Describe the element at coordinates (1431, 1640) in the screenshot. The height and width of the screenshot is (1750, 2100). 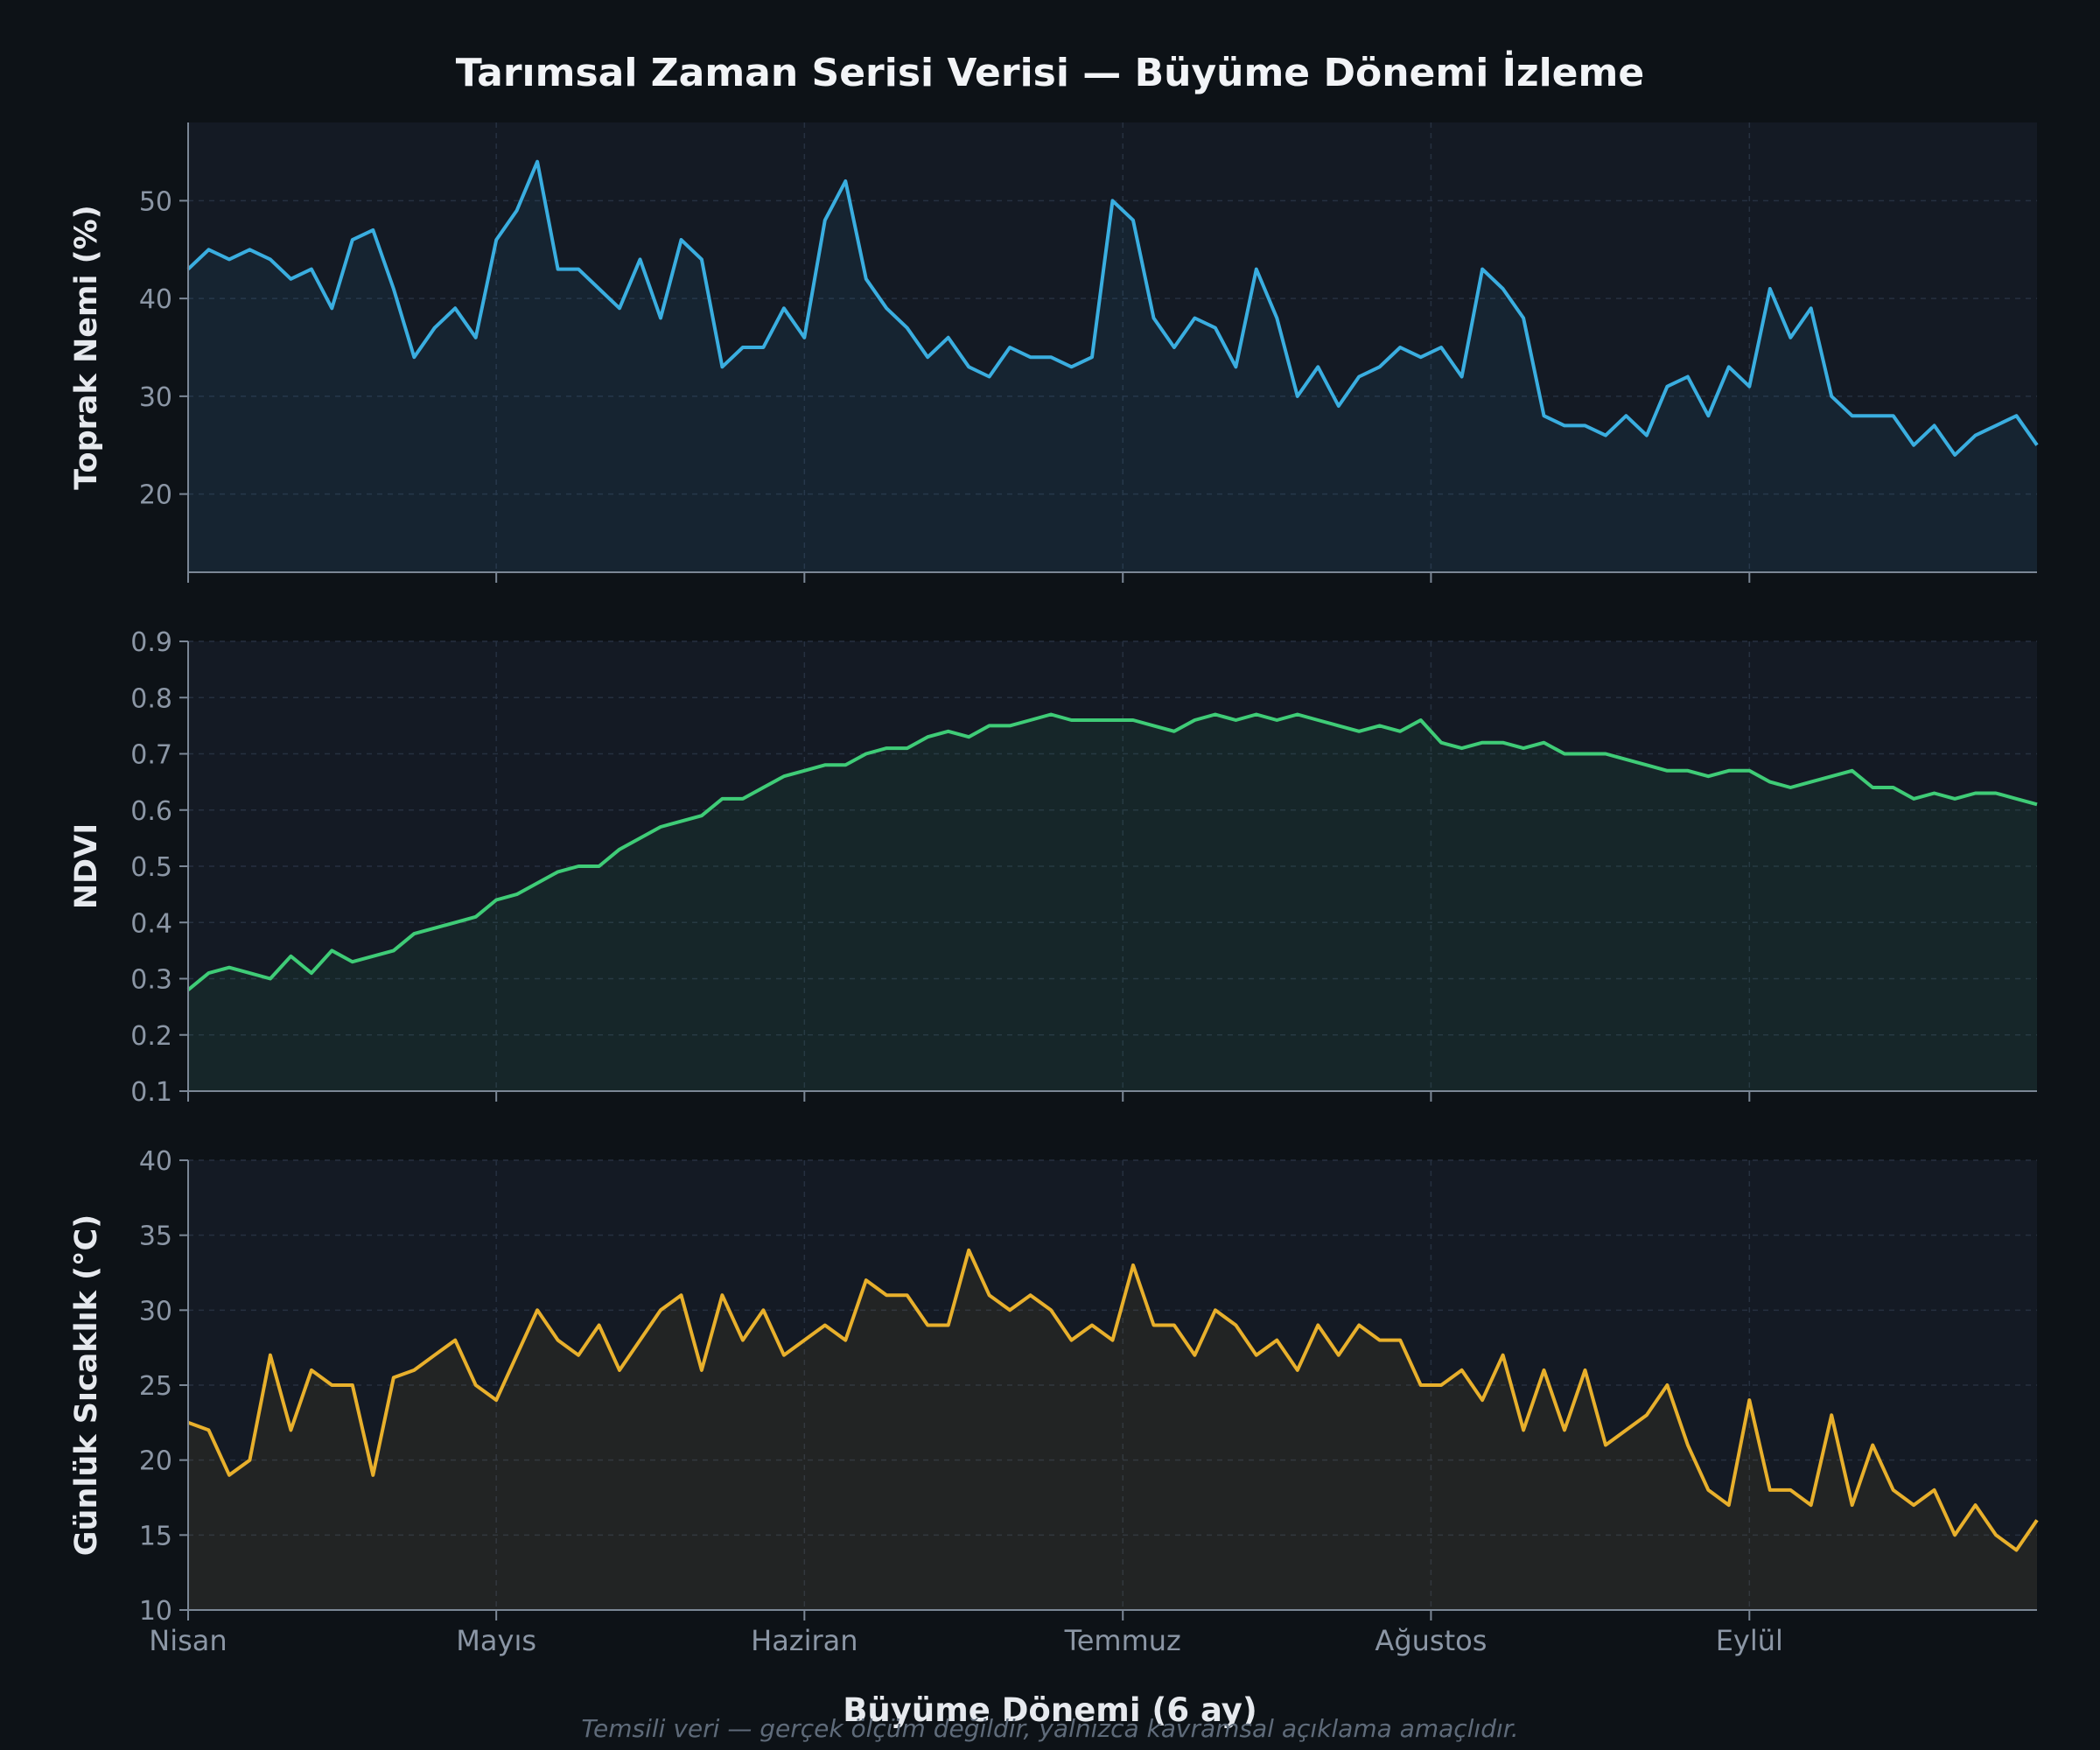
I see `x-tick-label: Ağustos` at that location.